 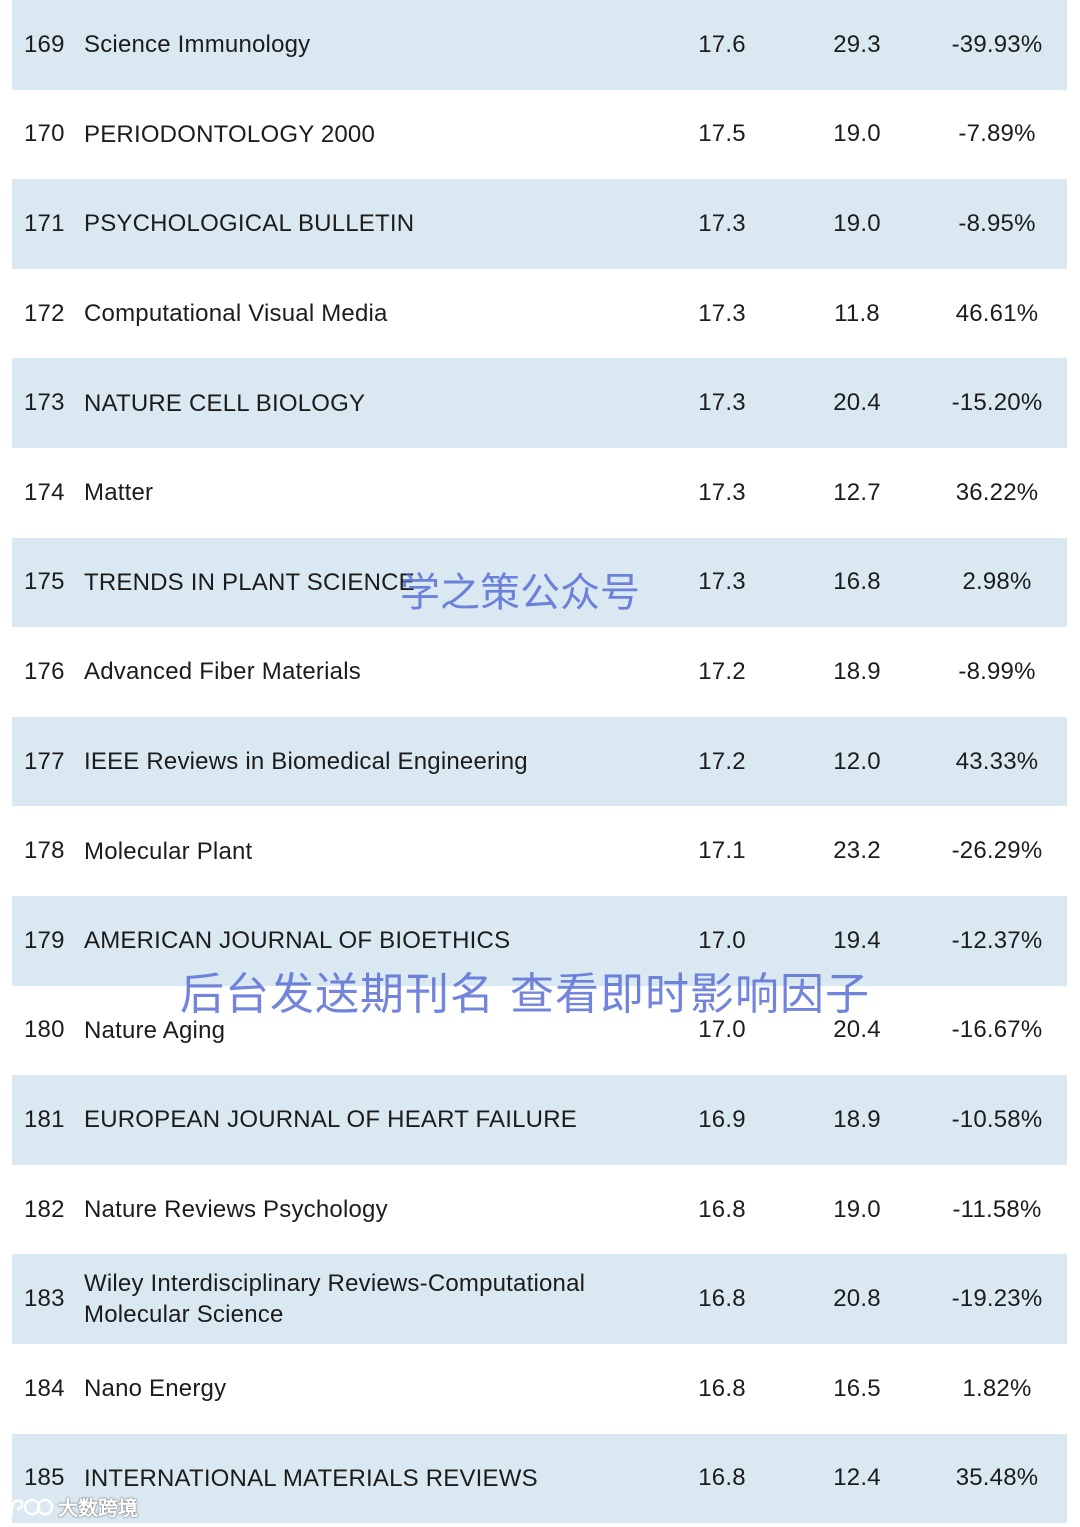 I want to click on rank-cell: 174, so click(x=44, y=492).